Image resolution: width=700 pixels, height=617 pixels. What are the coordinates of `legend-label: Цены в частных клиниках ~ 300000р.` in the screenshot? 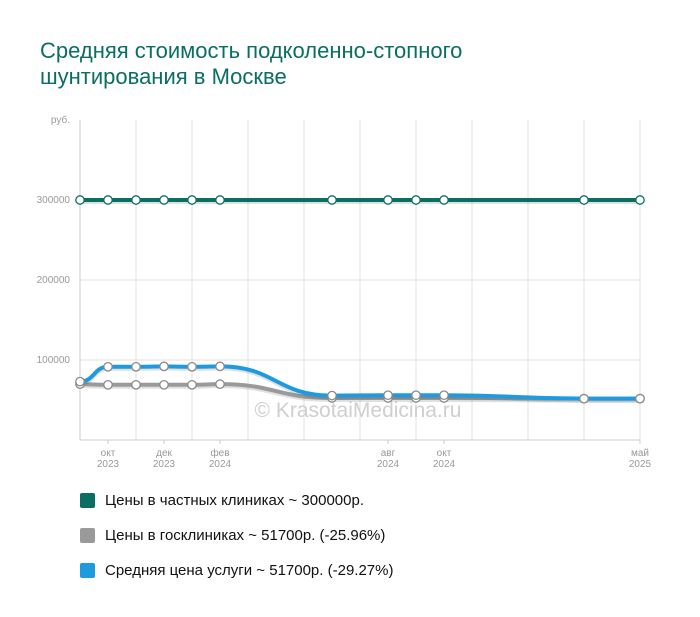 It's located at (234, 500).